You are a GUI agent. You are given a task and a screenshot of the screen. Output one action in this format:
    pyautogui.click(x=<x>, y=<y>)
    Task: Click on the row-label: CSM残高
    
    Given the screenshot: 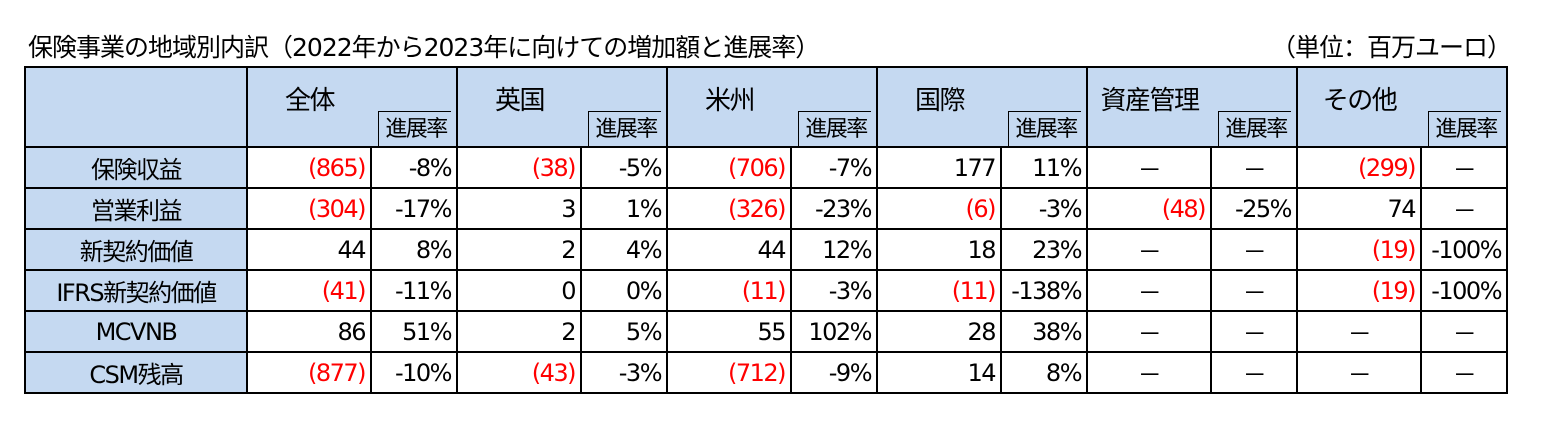 What is the action you would take?
    pyautogui.click(x=136, y=372)
    